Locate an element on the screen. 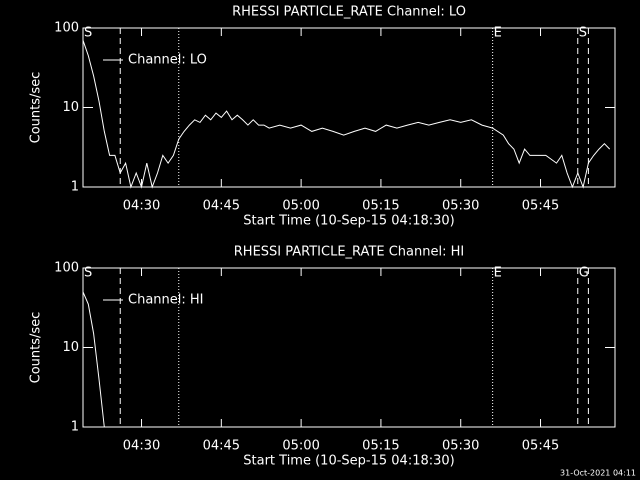 The width and height of the screenshot is (640, 480). chart-title: RHESSI PARTICLE_RATE Channel: HI is located at coordinates (349, 252).